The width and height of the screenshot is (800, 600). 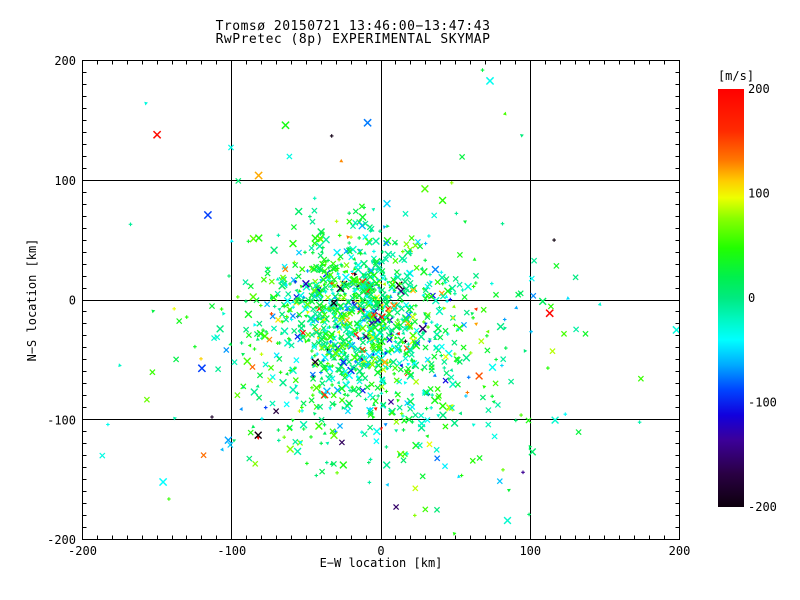 I want to click on y-tick-labels: -200 -100 0 100 200, so click(x=61, y=300).